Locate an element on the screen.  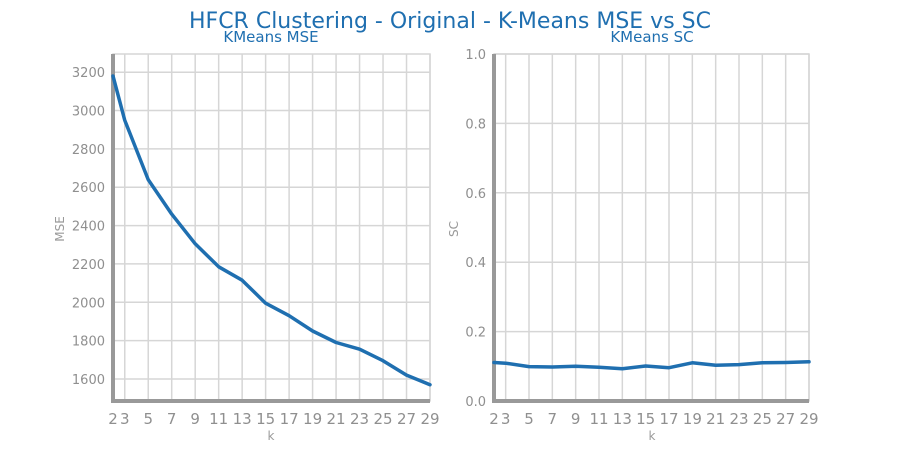
sc-x-tick-label: 23 is located at coordinates (738, 419).